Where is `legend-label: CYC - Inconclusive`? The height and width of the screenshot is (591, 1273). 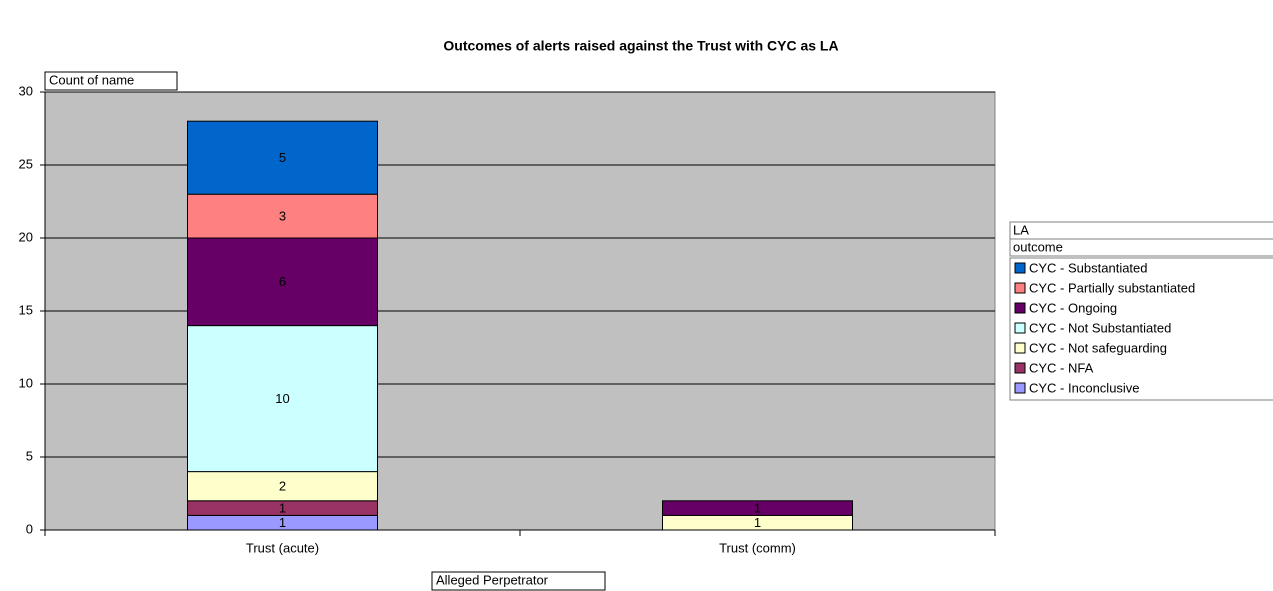
legend-label: CYC - Inconclusive is located at coordinates (1084, 387).